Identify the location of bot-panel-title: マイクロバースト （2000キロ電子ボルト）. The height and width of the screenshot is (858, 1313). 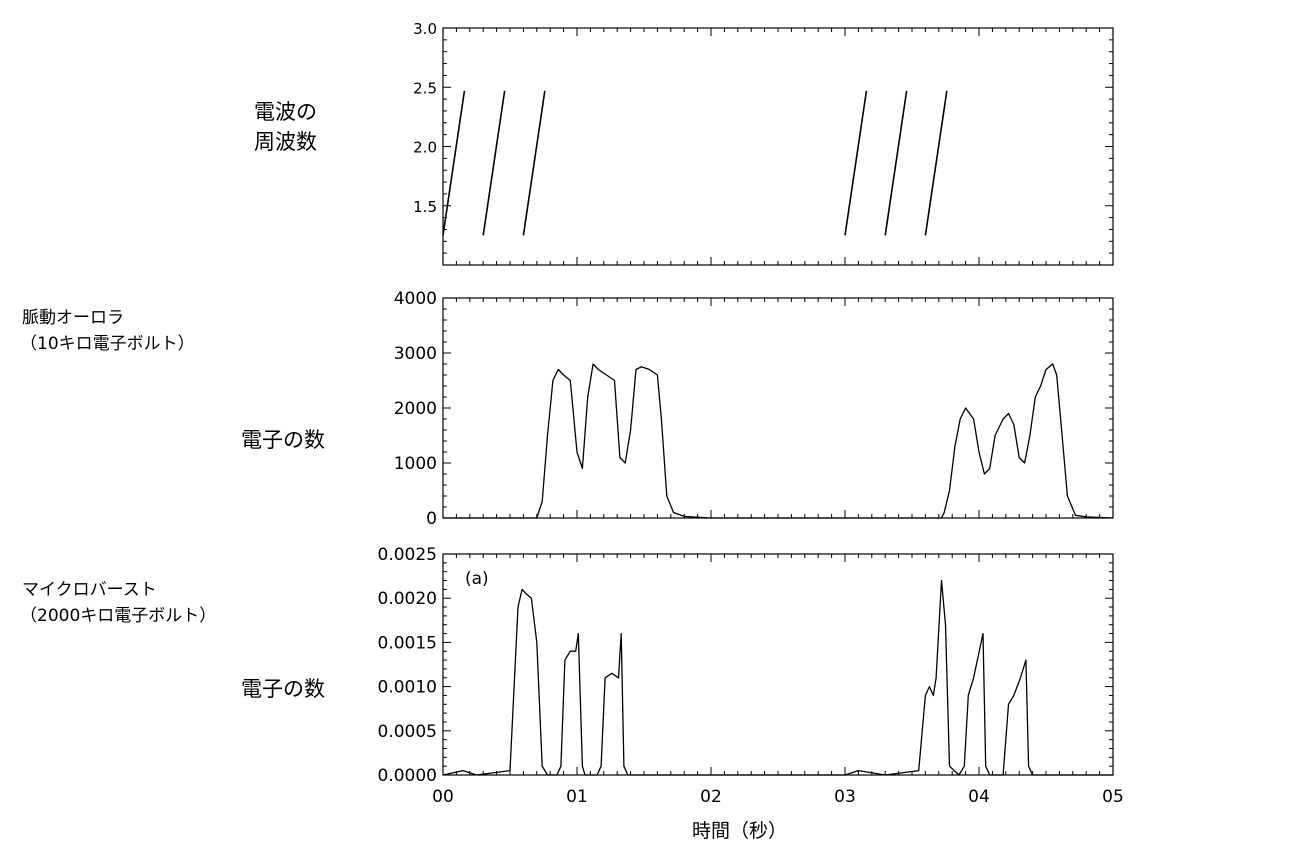
(118, 603).